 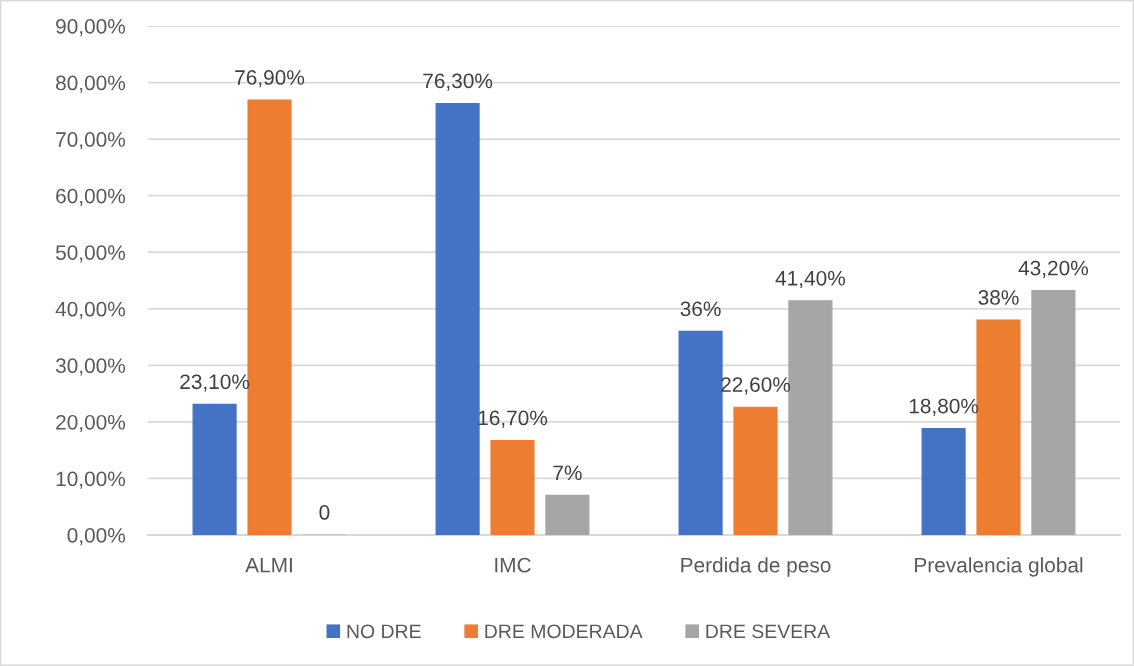 I want to click on legend-label: NO DRE, so click(x=384, y=631).